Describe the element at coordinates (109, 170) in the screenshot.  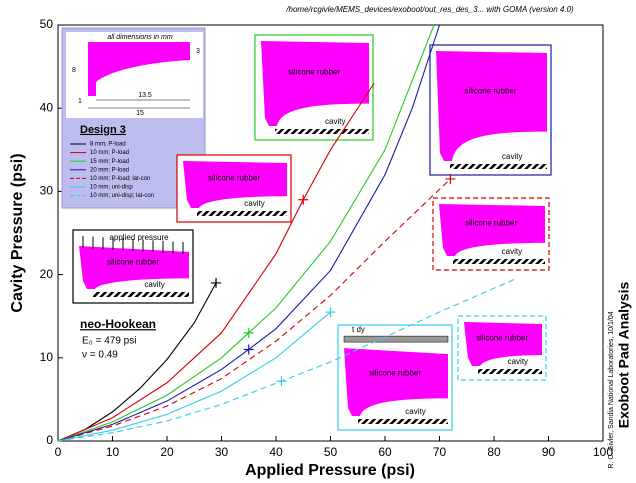
I see `legend-label: 20 mm; P-load` at that location.